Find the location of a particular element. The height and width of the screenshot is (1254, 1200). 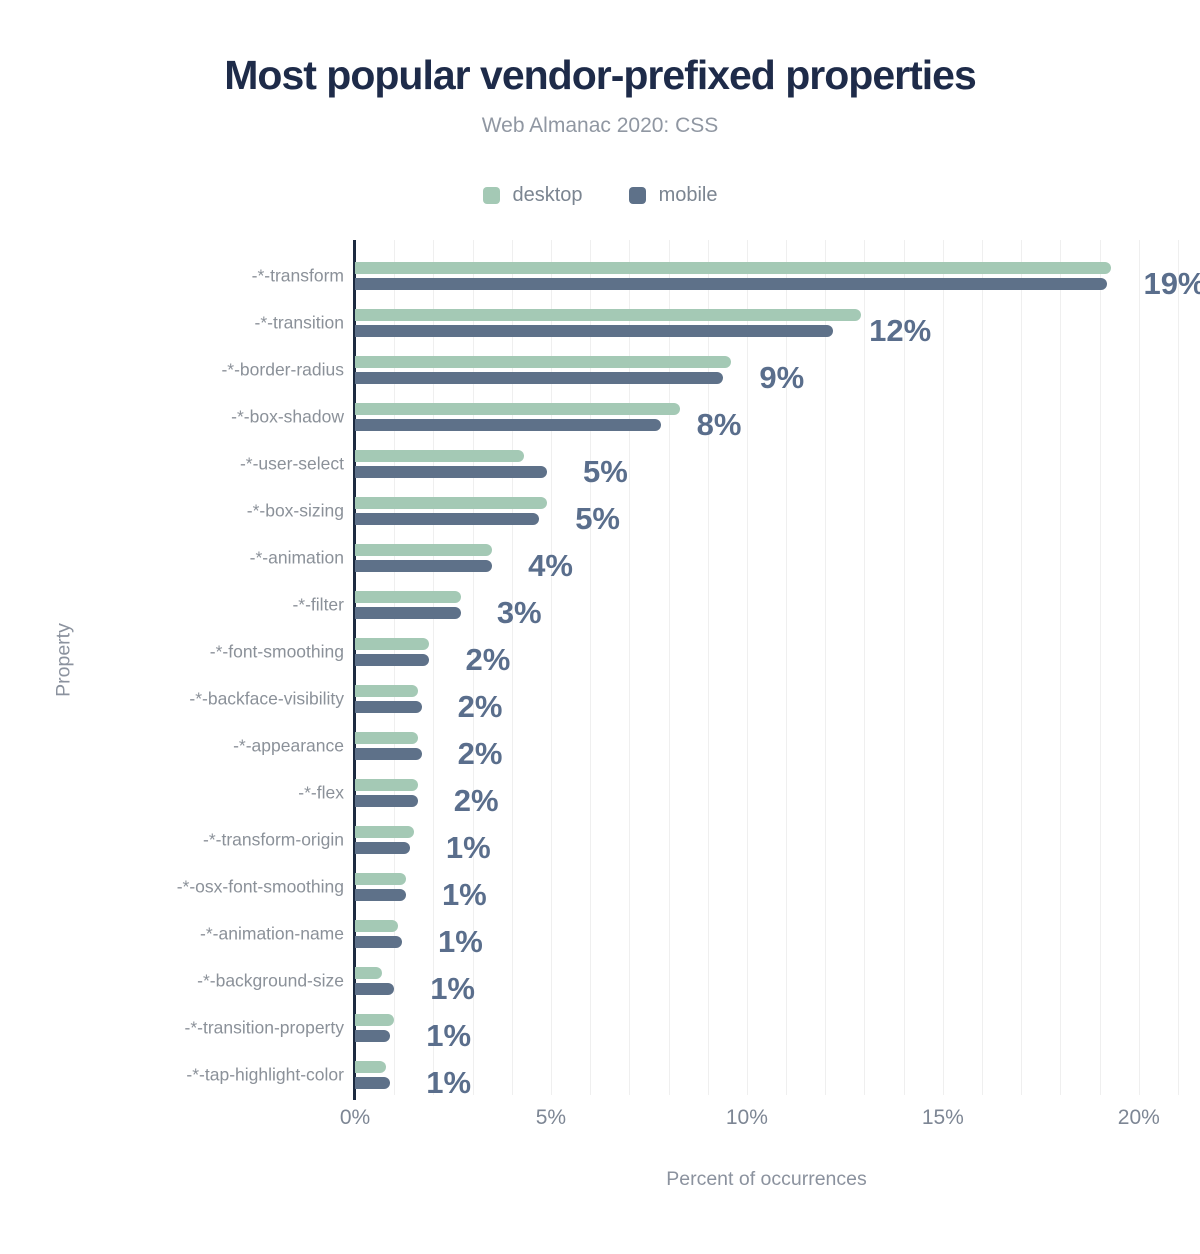

value-label: 19% is located at coordinates (1171, 283).